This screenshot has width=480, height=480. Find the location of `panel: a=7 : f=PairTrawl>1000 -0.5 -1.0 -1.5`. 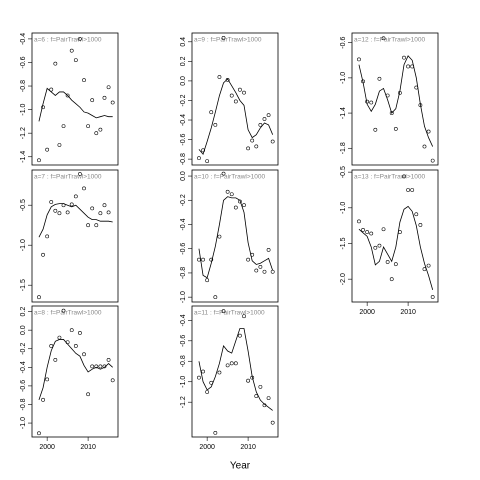

panel: a=7 : f=PairTrawl>1000 -0.5 -1.0 -1.5 is located at coordinates (69, 236).